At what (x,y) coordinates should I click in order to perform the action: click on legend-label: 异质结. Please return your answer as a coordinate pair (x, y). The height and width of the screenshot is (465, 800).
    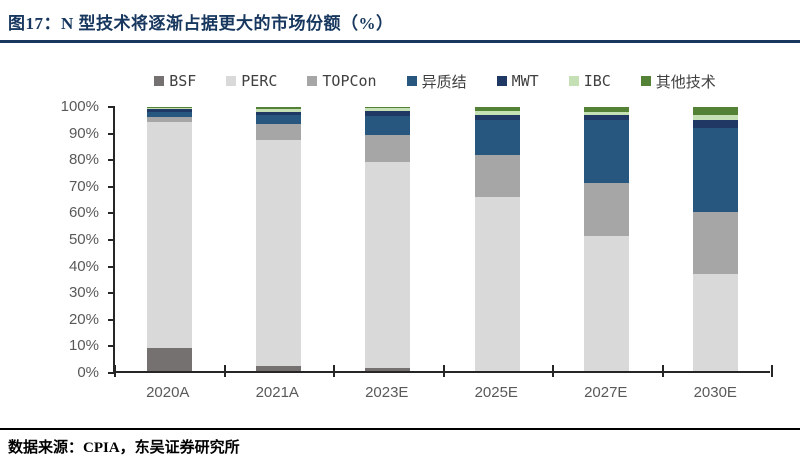
    Looking at the image, I should click on (444, 81).